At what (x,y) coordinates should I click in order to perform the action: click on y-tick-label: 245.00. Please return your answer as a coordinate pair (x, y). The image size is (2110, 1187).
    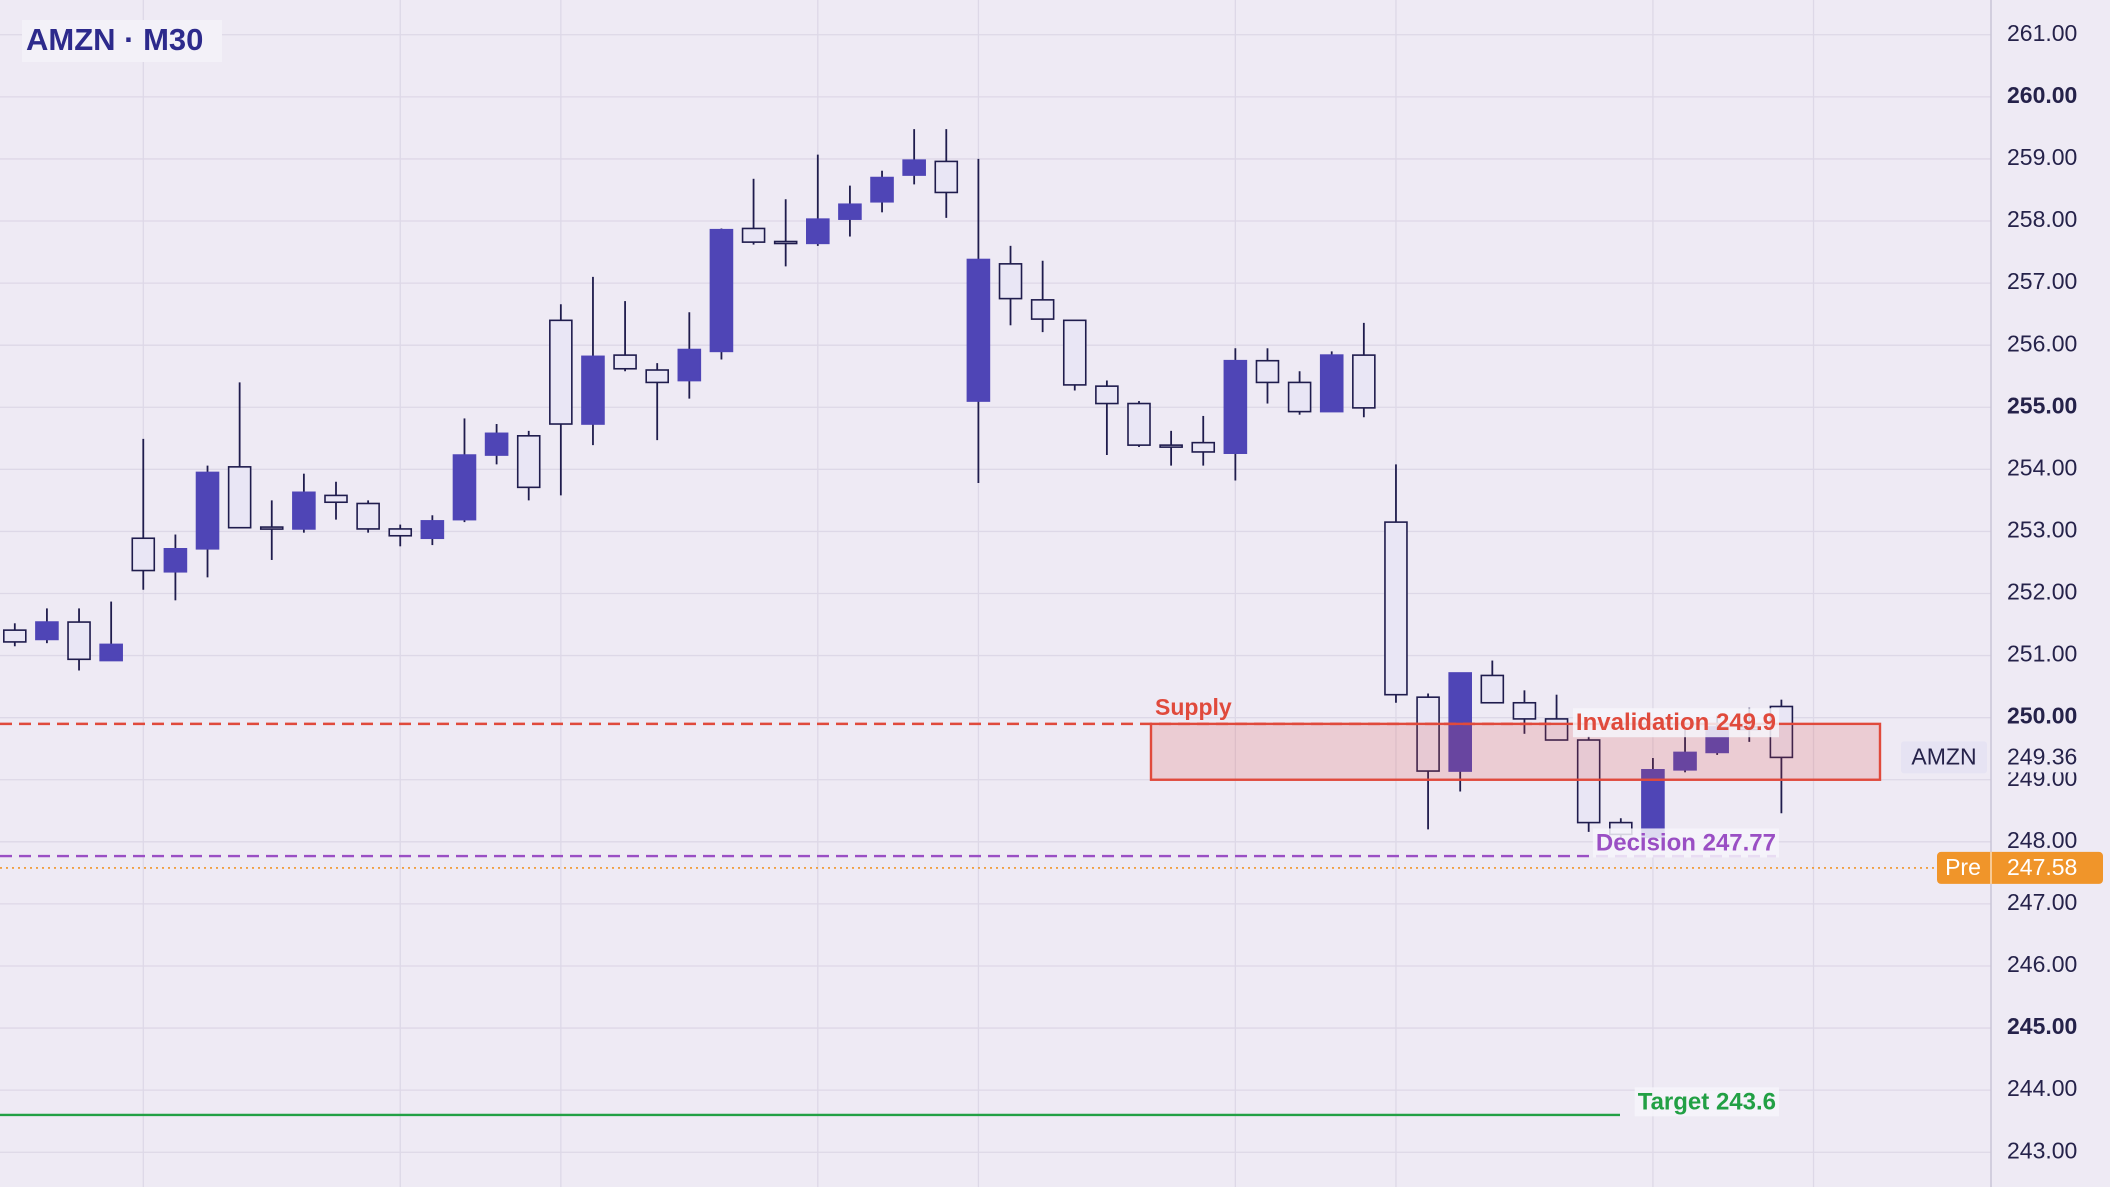
    Looking at the image, I should click on (2042, 1026).